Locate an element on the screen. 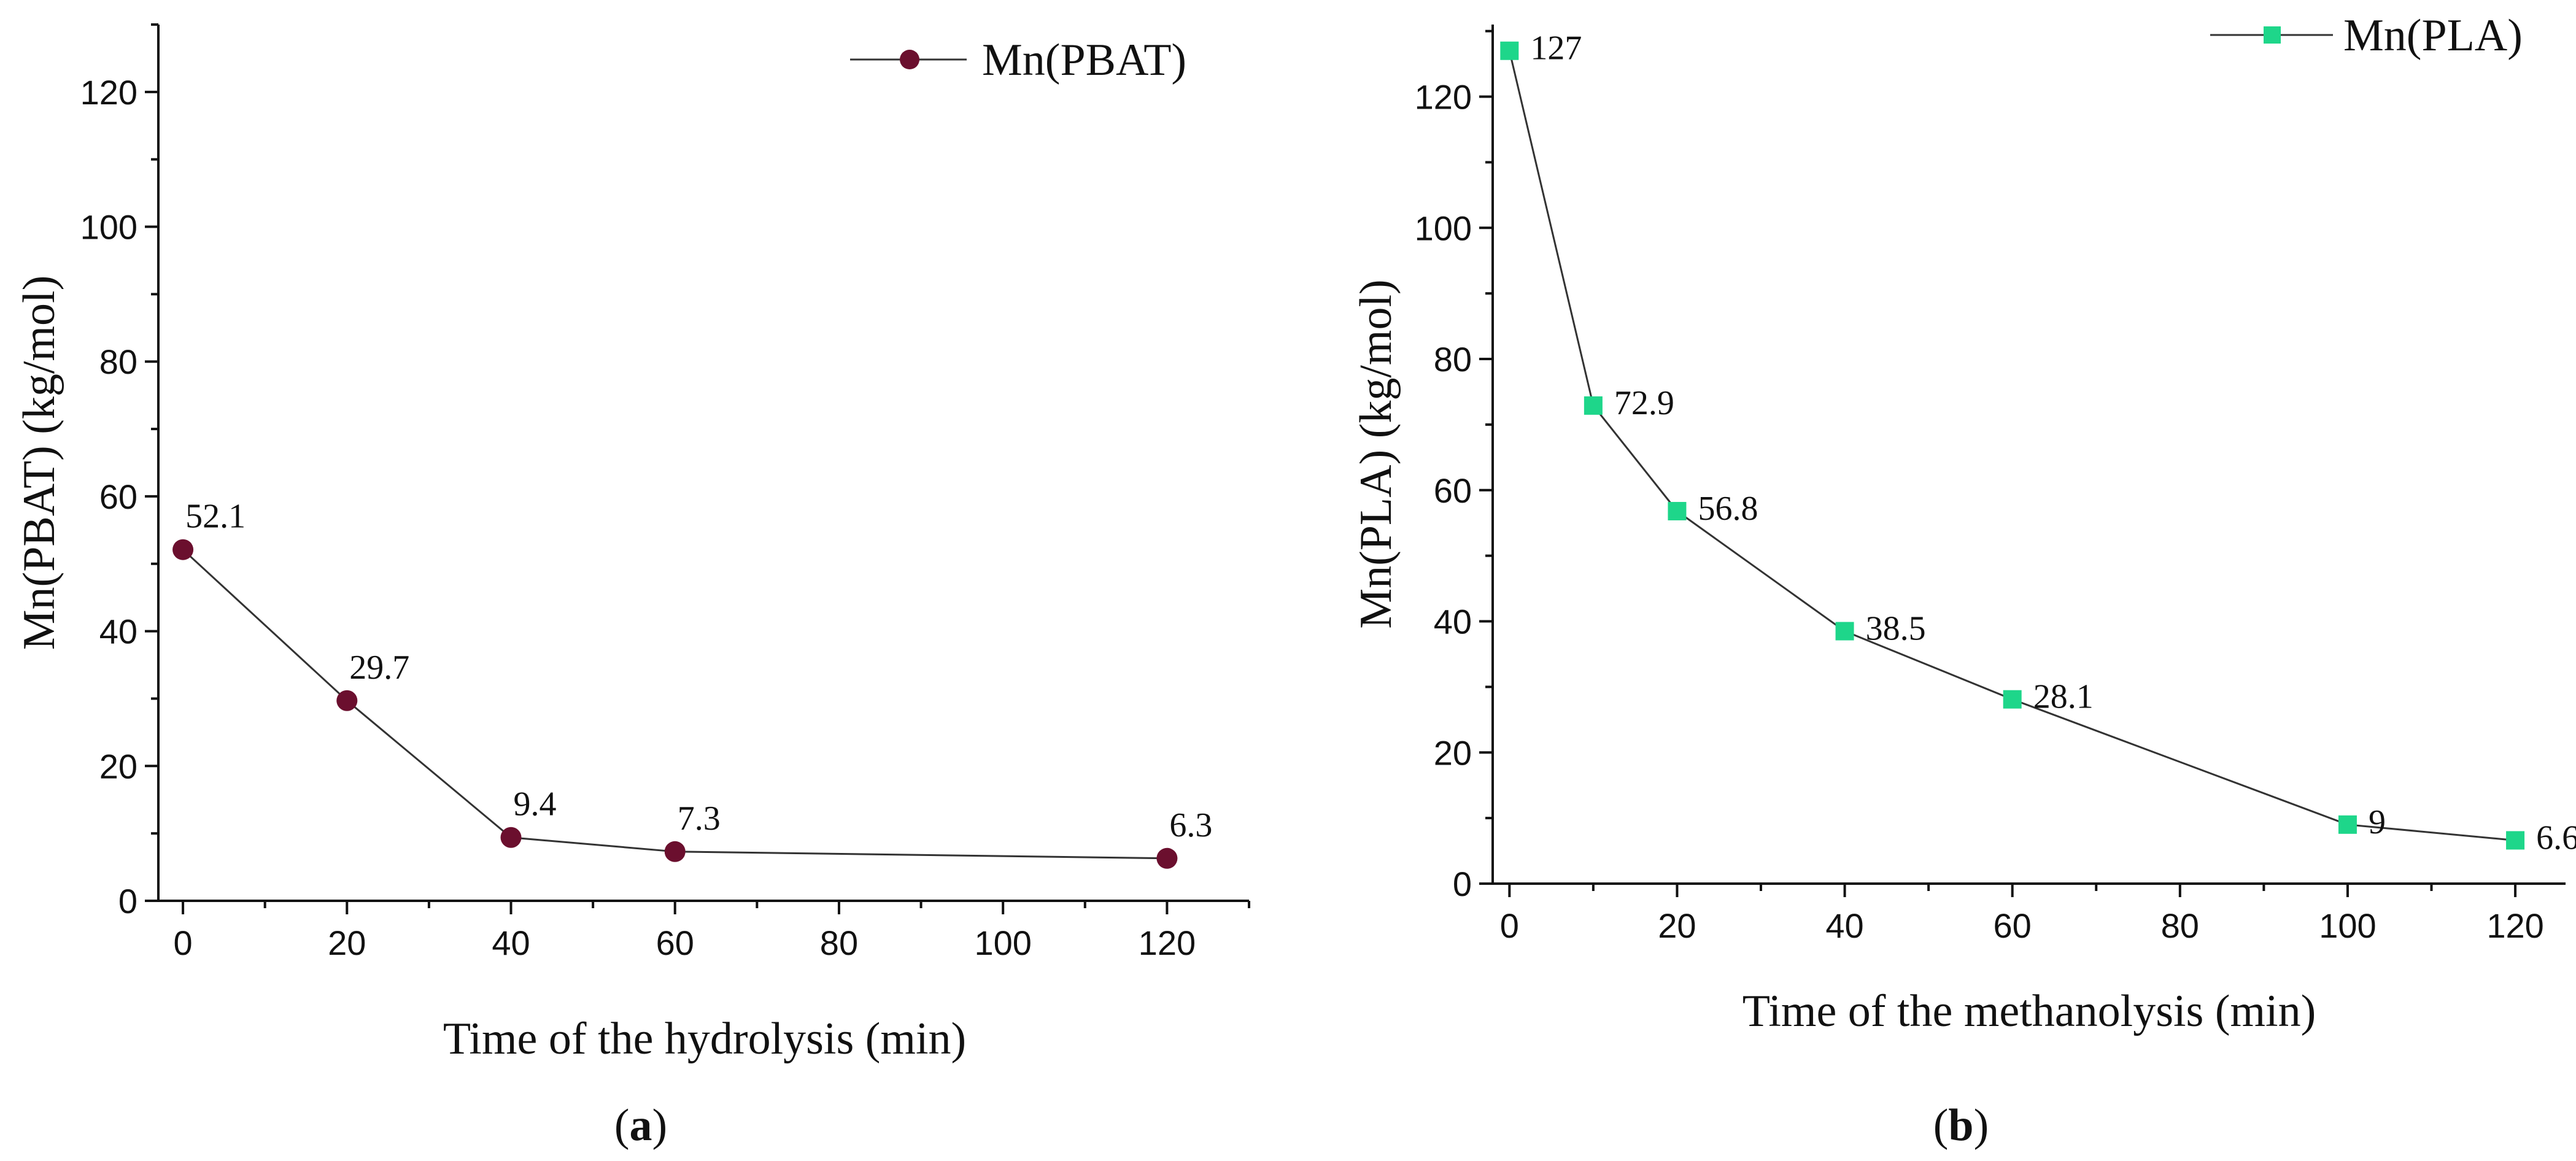 This screenshot has height=1161, width=2576. x-tick-label-a: 100 is located at coordinates (1002, 943).